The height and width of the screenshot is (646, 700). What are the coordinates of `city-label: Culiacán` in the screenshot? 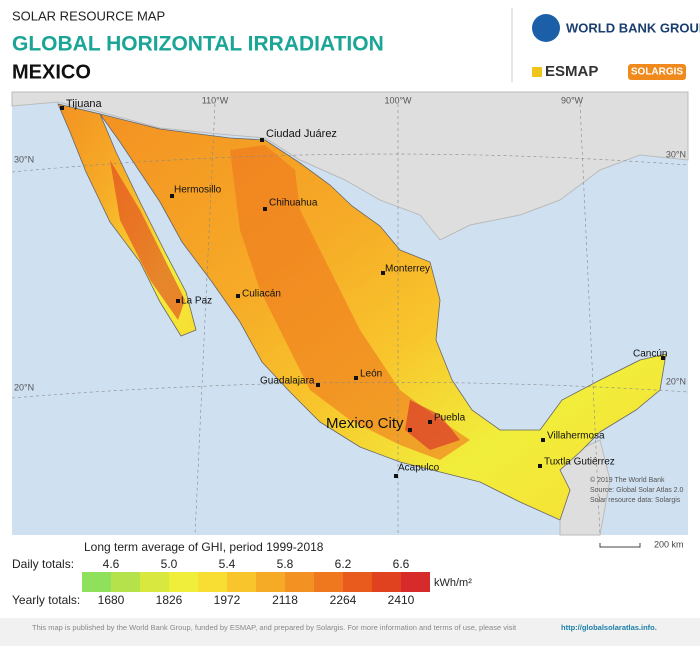 It's located at (261, 294).